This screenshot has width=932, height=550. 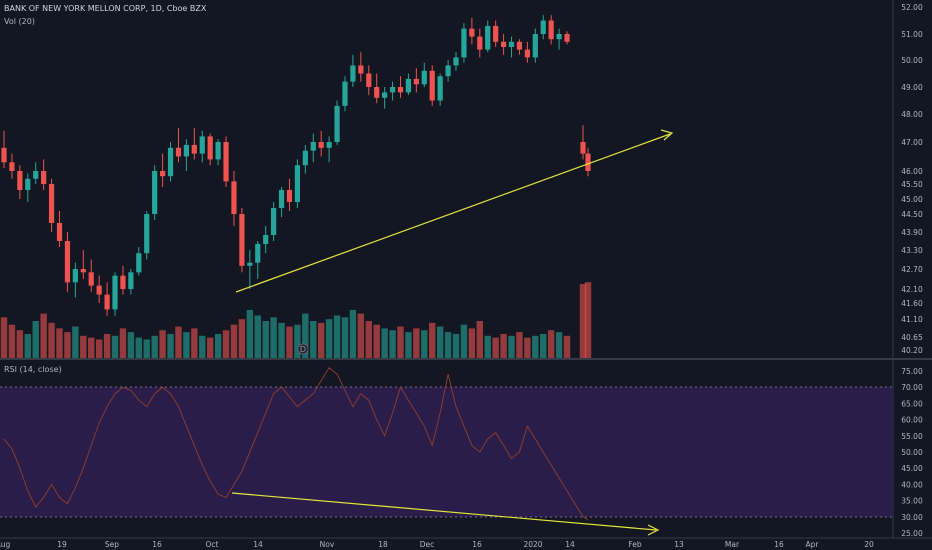 What do you see at coordinates (912, 184) in the screenshot?
I see `price-tick-label: 45.50` at bounding box center [912, 184].